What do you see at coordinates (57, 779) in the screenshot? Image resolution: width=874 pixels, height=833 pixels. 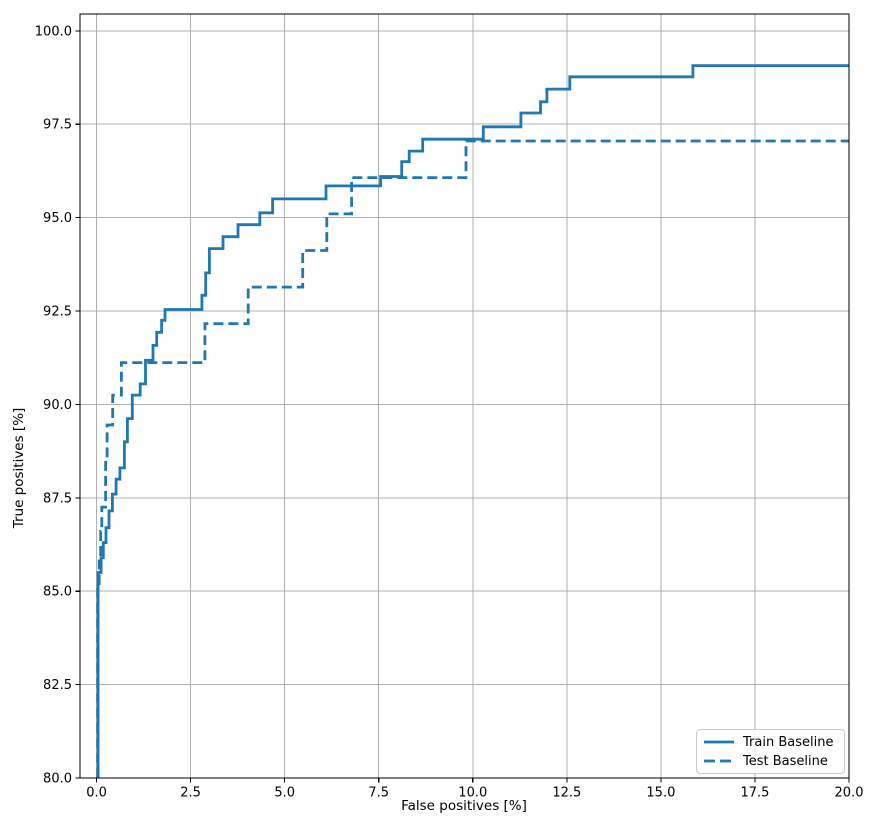 I see `y-tick-label: 80.0` at bounding box center [57, 779].